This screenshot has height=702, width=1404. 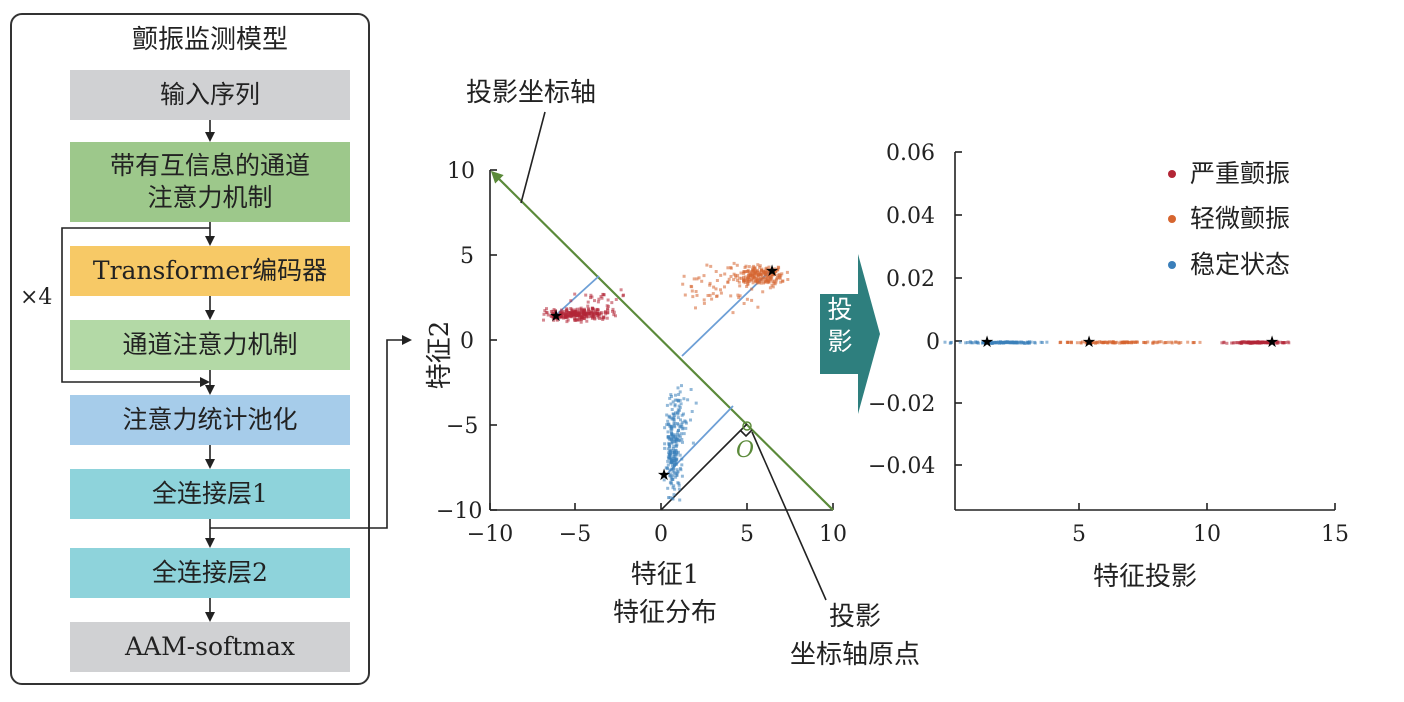 I want to click on projection-axis-line, so click(x=662, y=340).